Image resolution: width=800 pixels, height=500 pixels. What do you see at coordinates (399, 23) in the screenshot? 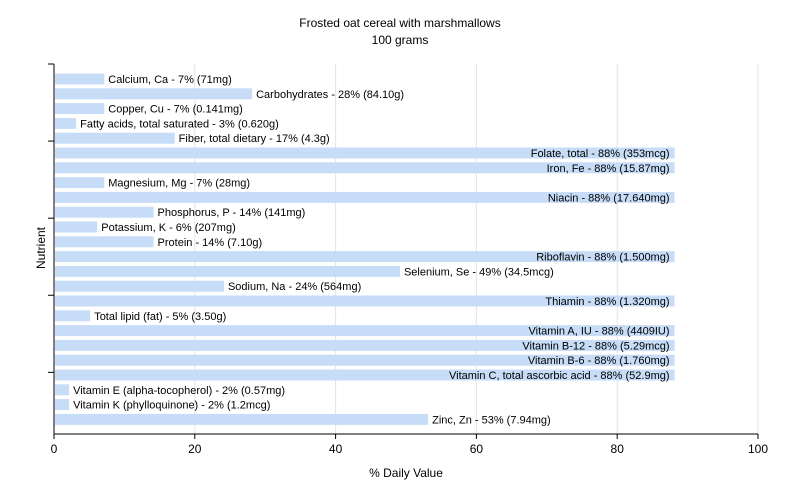
I see `chart-title: Frosted oat cereal with marshmallows` at bounding box center [399, 23].